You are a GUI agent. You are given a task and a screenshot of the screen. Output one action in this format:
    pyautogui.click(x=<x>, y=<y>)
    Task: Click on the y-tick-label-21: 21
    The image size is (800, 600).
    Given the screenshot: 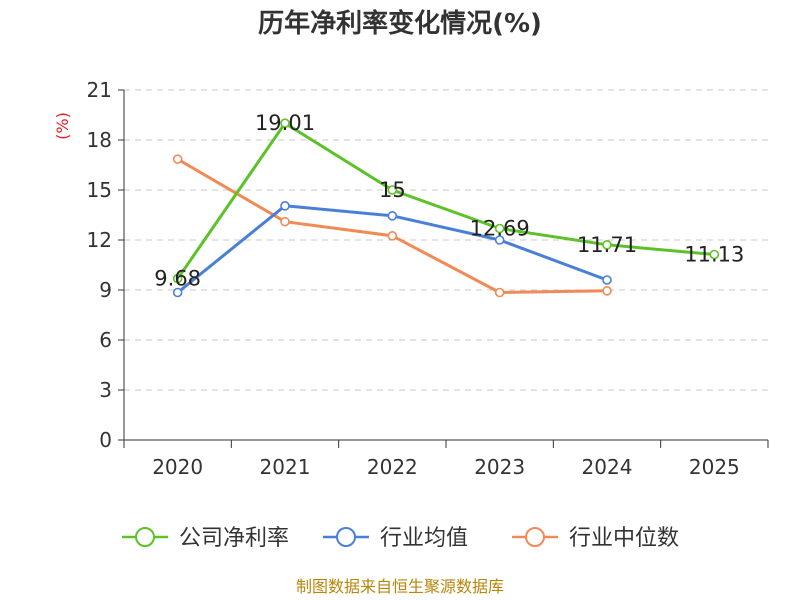 What is the action you would take?
    pyautogui.click(x=99, y=90)
    